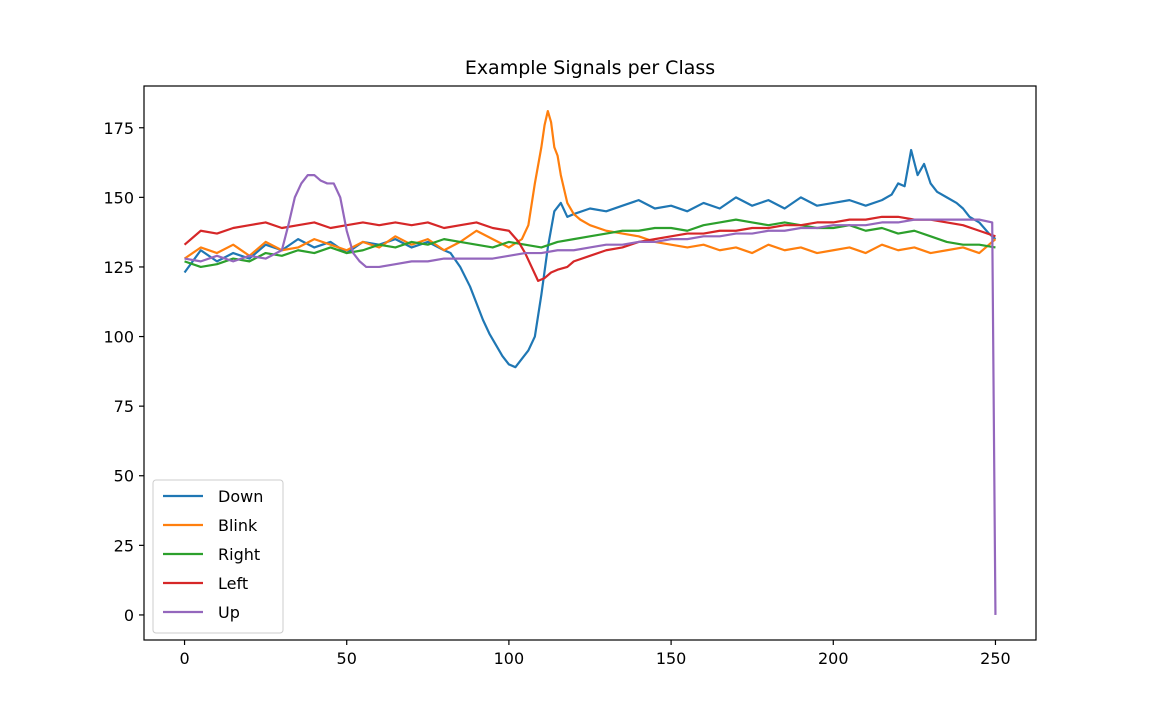 This screenshot has height=720, width=1152. What do you see at coordinates (118, 197) in the screenshot?
I see `y-tick-label: 150` at bounding box center [118, 197].